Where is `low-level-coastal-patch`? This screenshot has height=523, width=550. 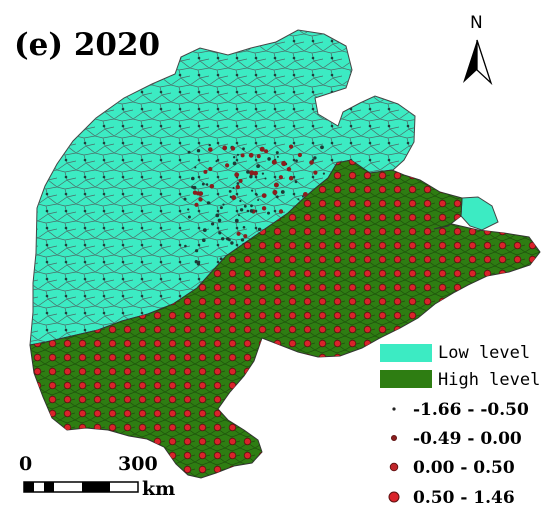 low-level-coastal-patch is located at coordinates (479, 213).